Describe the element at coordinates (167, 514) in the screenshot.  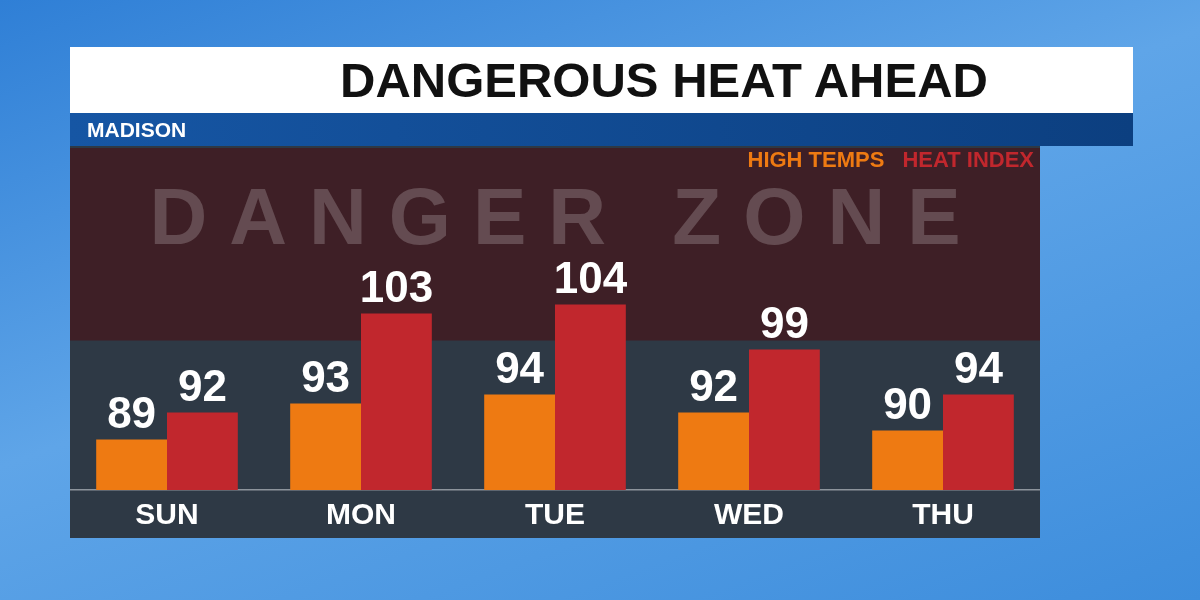
I see `x-tick-label: SUN` at that location.